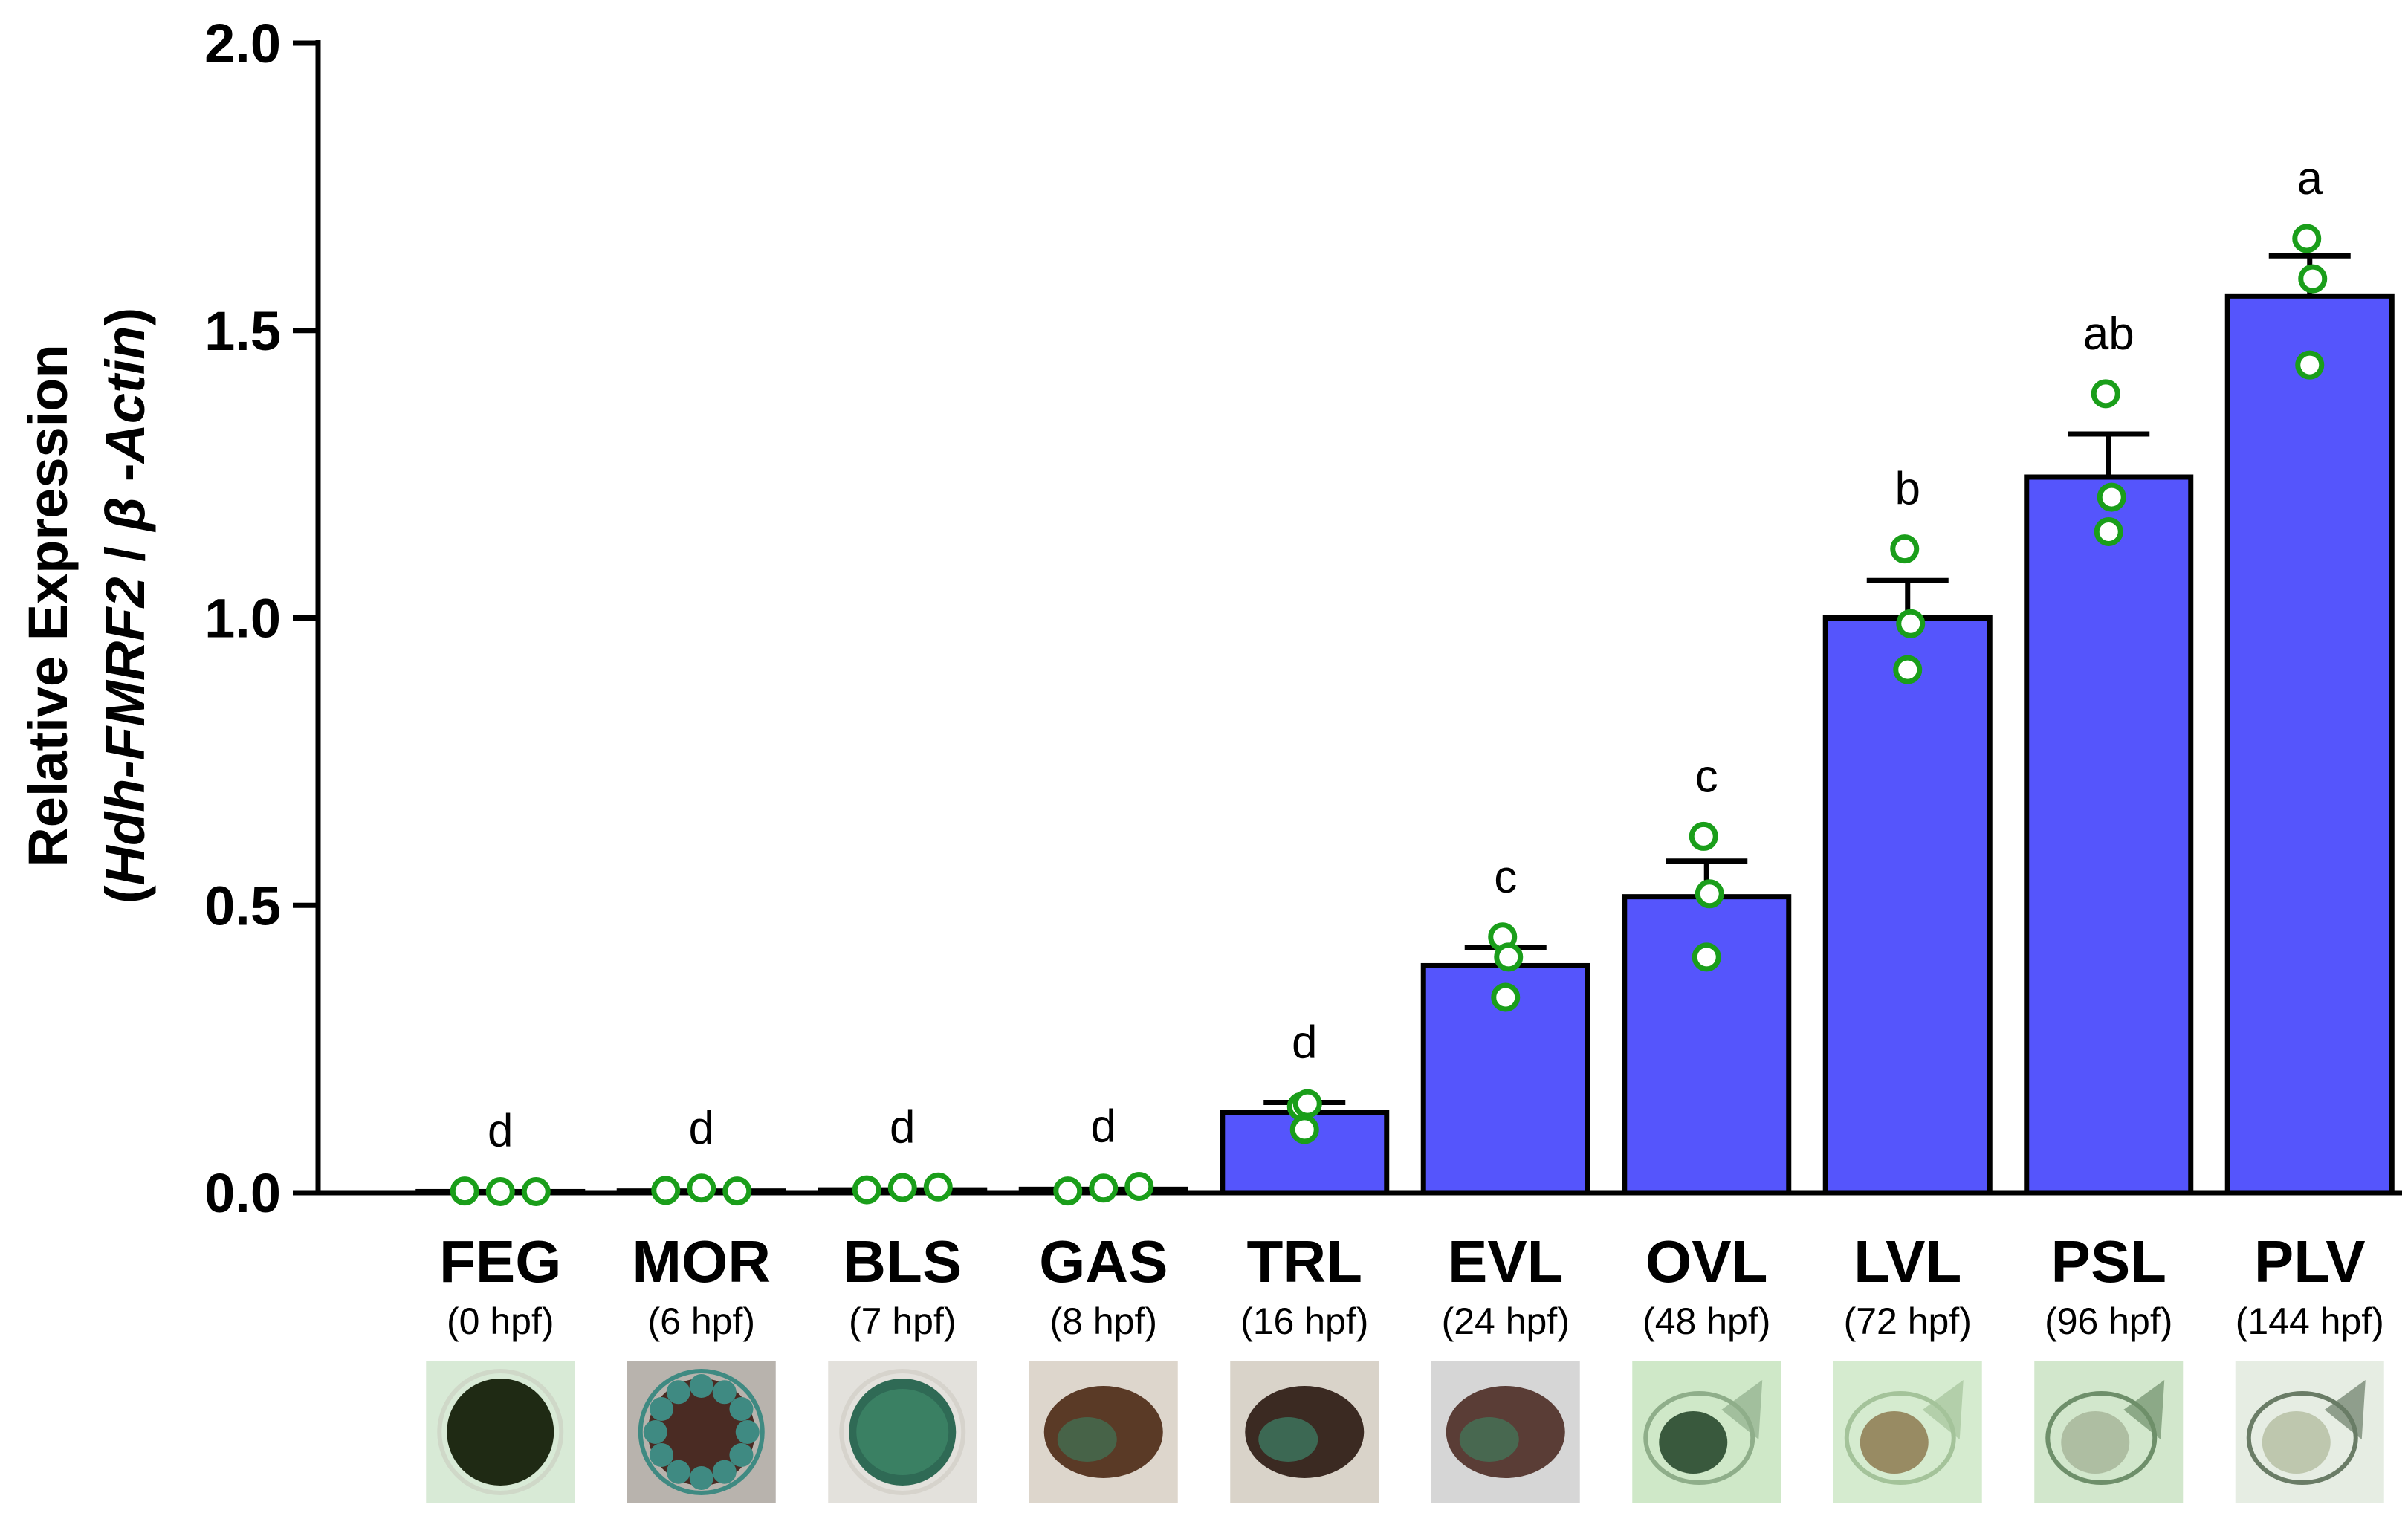 This screenshot has width=2408, height=1516. I want to click on early-veliger-photo, so click(1505, 1432).